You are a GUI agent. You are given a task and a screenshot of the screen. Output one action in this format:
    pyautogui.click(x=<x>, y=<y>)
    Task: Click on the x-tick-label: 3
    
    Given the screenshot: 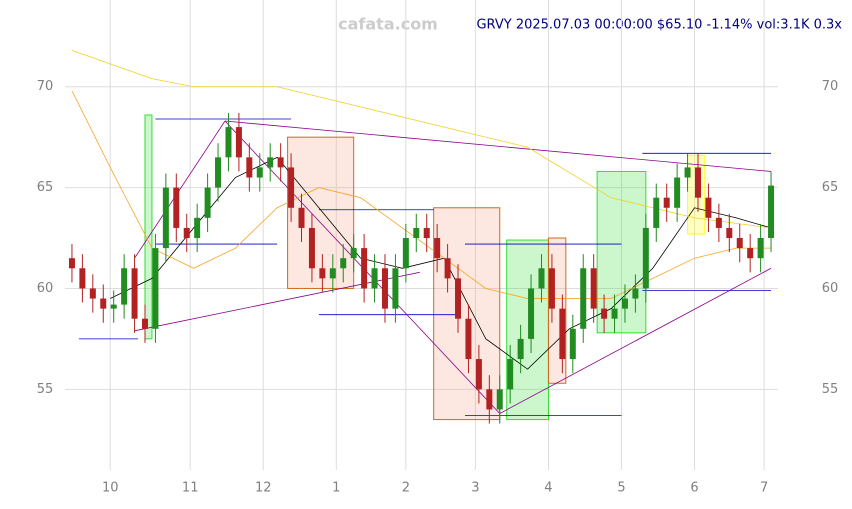 What is the action you would take?
    pyautogui.click(x=475, y=488)
    